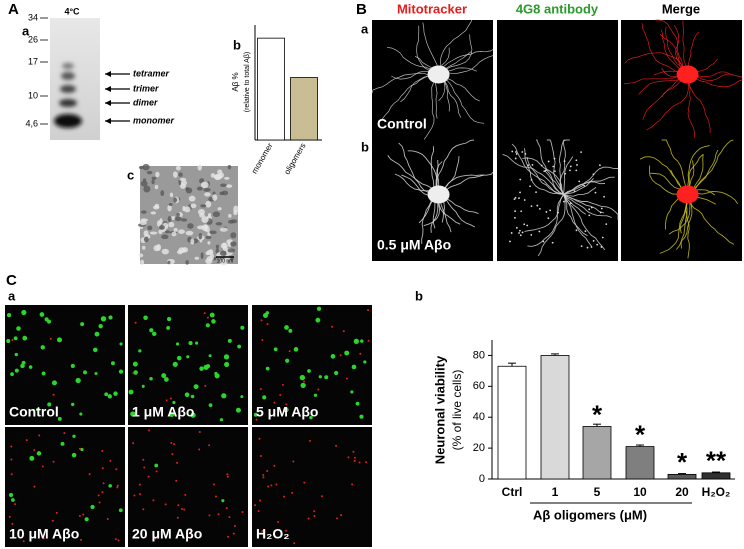  I want to click on bar, so click(555, 417).